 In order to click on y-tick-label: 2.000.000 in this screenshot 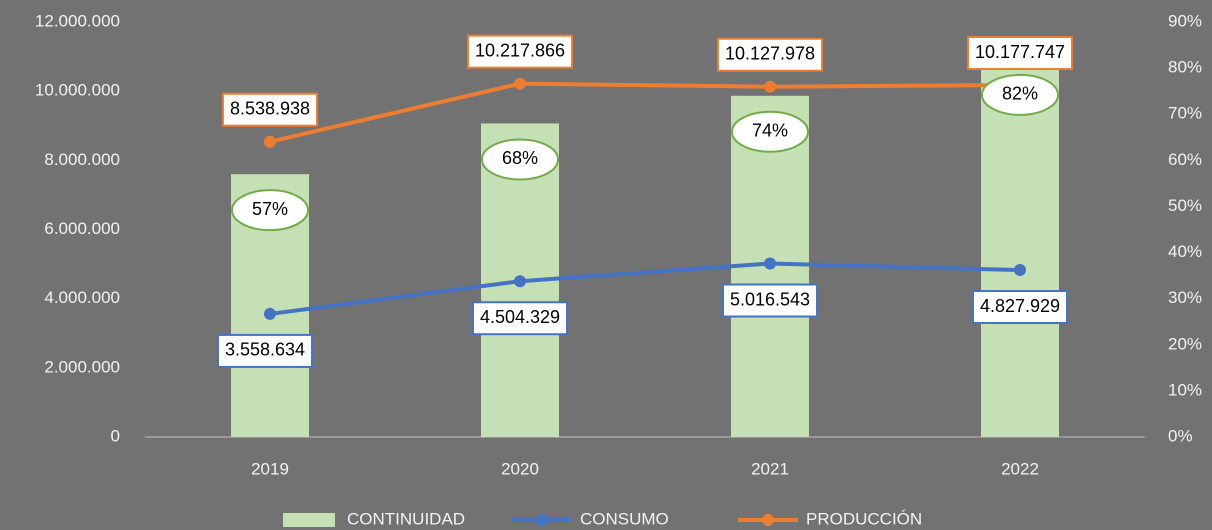, I will do `click(82, 366)`.